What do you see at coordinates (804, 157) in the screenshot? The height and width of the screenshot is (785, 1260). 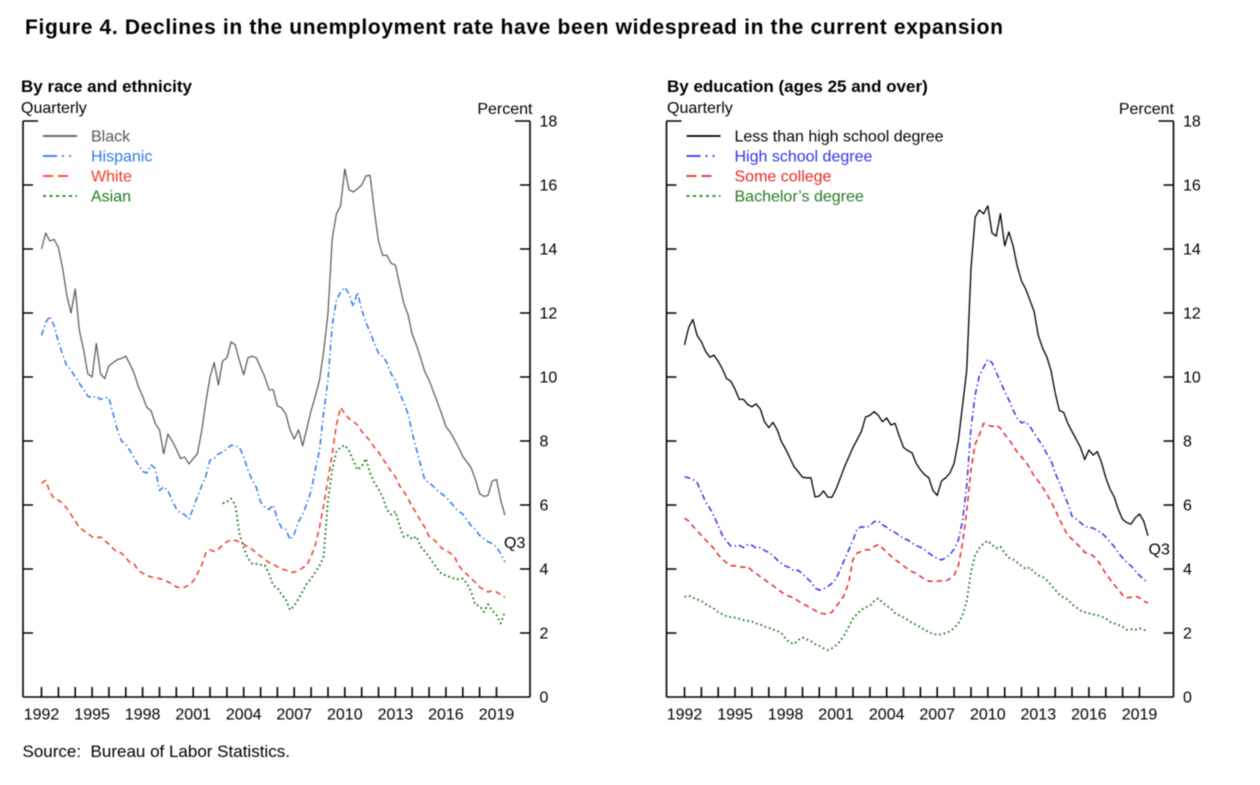 I see `svg-text: High school degree` at bounding box center [804, 157].